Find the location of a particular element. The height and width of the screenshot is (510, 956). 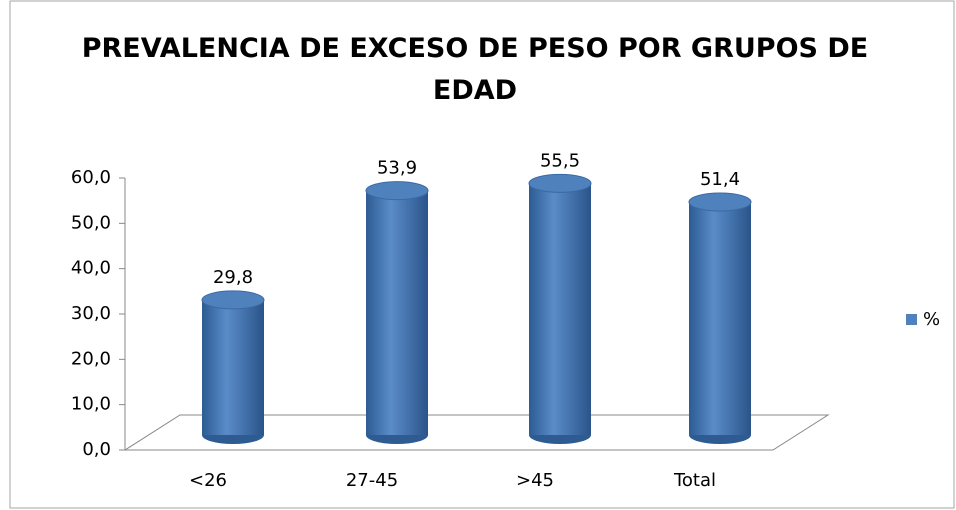

legend-label: % is located at coordinates (931, 319).